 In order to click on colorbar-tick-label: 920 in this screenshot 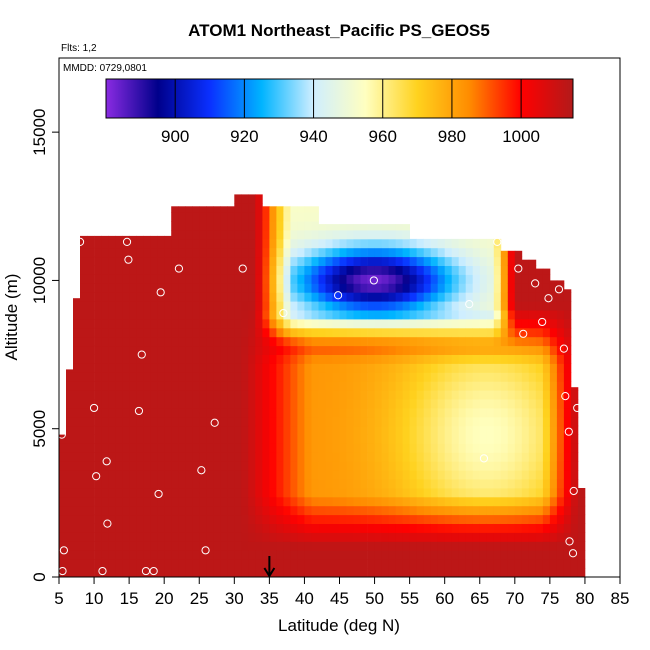, I will do `click(244, 136)`.